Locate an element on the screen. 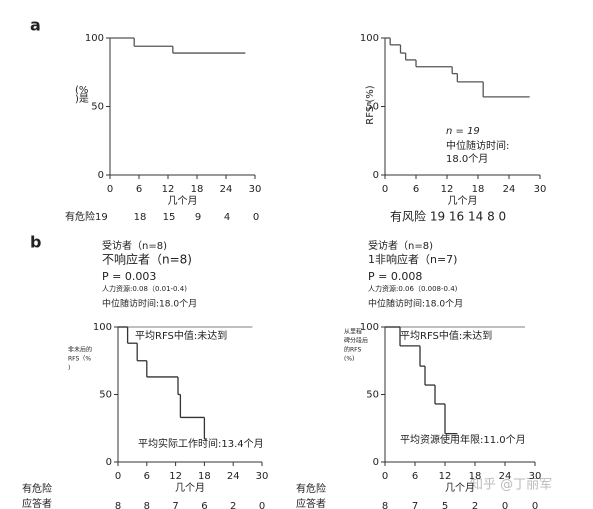 Image resolution: width=593 pixels, height=509 pixels. annotation: 18.0个月 is located at coordinates (467, 159).